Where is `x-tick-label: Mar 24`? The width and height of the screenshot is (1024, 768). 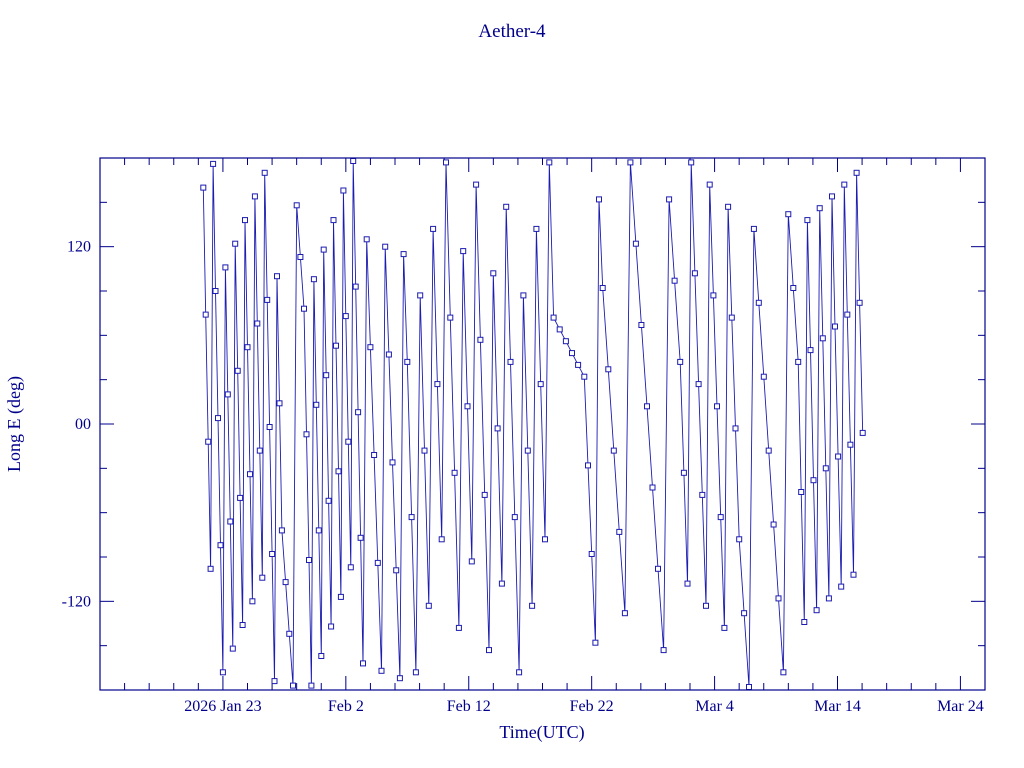 x-tick-label: Mar 24 is located at coordinates (960, 706).